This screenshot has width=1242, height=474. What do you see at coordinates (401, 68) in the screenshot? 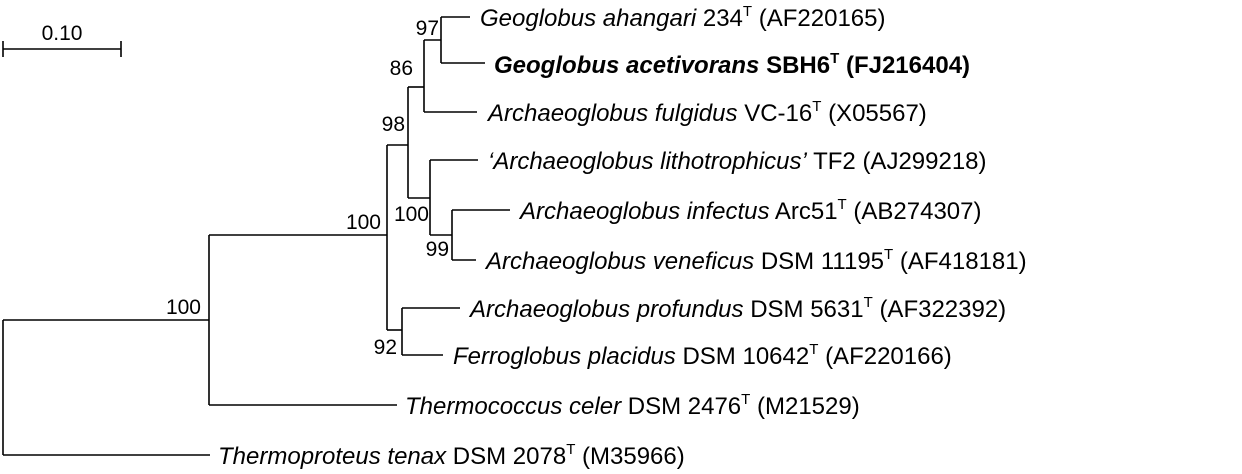
I see `bootstrap-value: 86` at bounding box center [401, 68].